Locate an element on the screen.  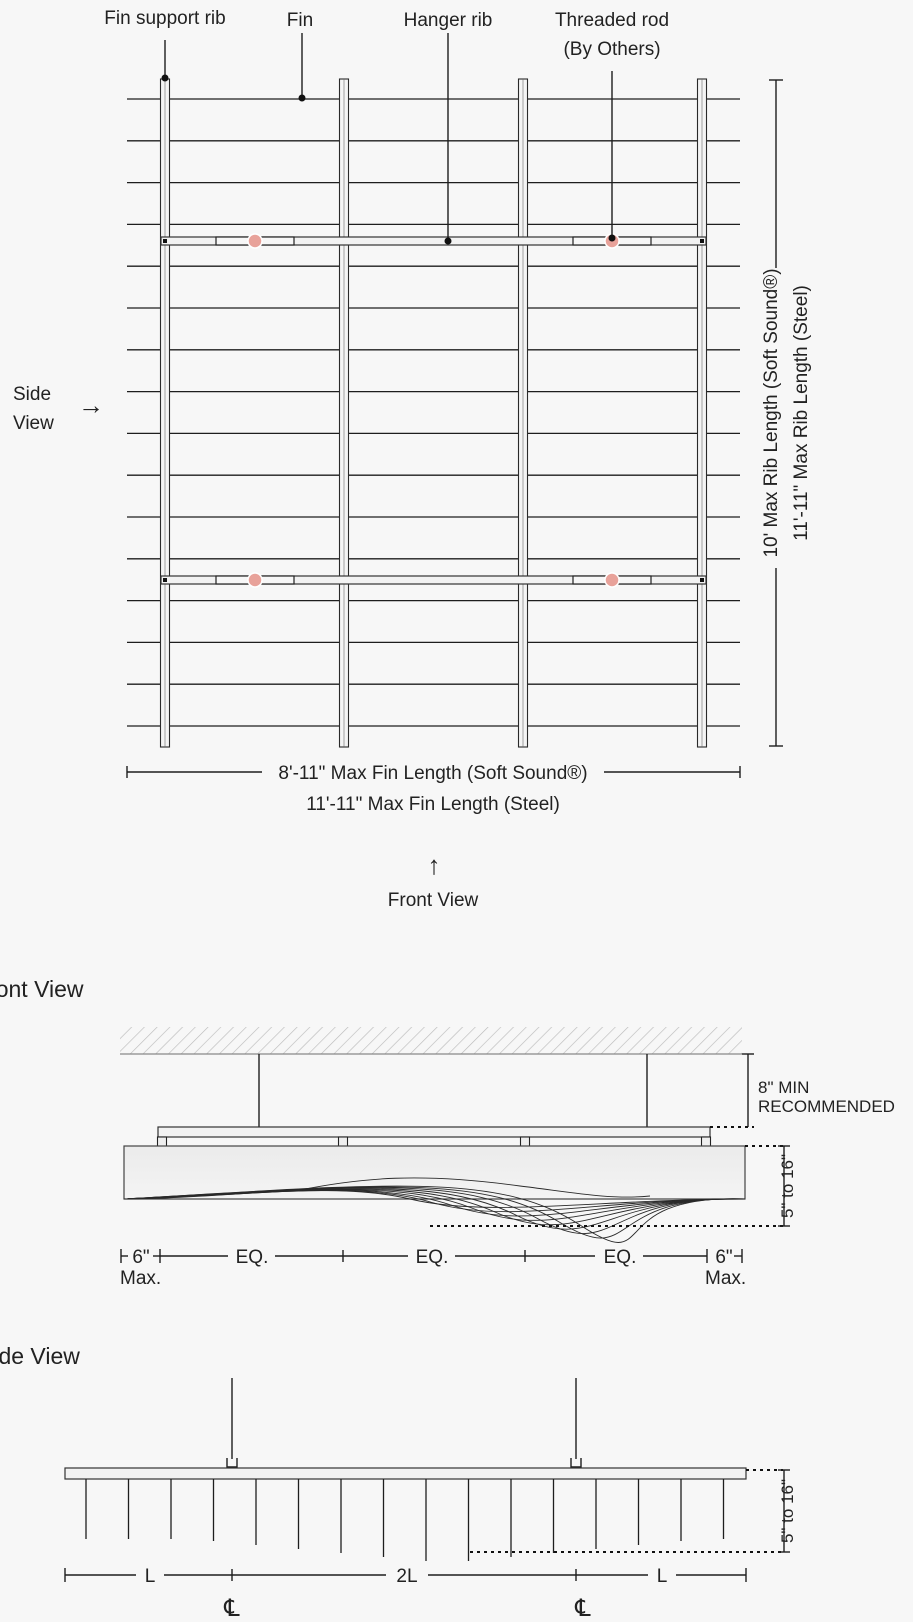
fin-support-rib-marker is located at coordinates (165, 78).